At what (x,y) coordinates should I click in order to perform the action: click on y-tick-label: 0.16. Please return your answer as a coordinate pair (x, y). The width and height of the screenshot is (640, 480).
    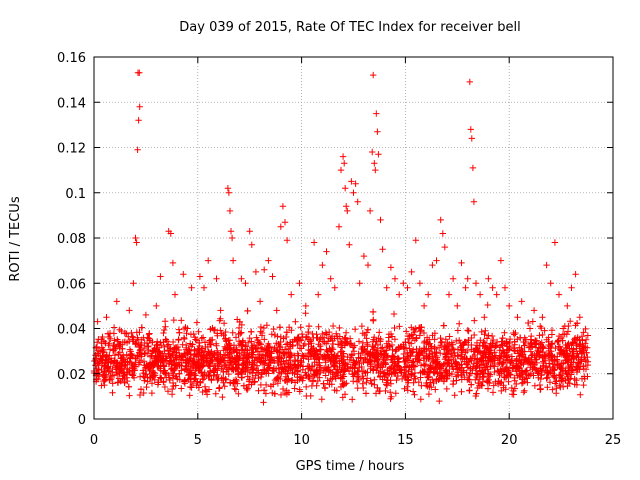
    Looking at the image, I should click on (71, 58).